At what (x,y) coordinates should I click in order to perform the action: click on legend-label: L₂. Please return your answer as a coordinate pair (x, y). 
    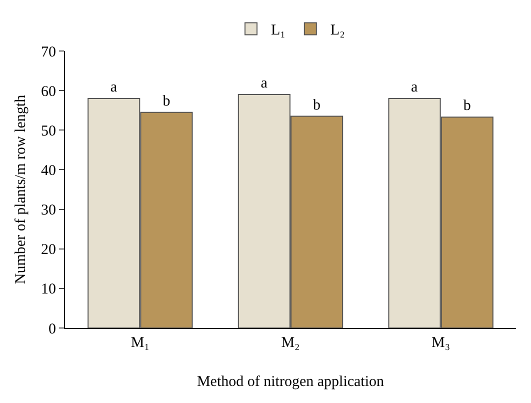
    Looking at the image, I should click on (337, 30).